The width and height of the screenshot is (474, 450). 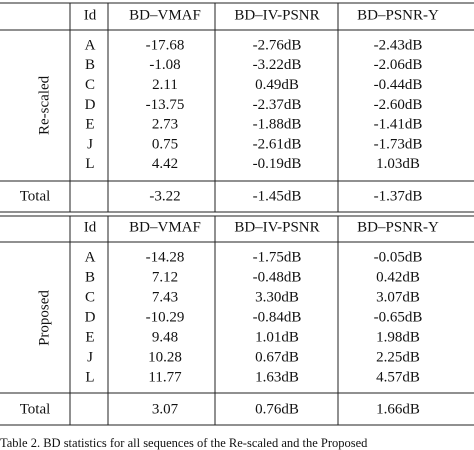 I want to click on cell: 0.67dB, so click(x=277, y=357).